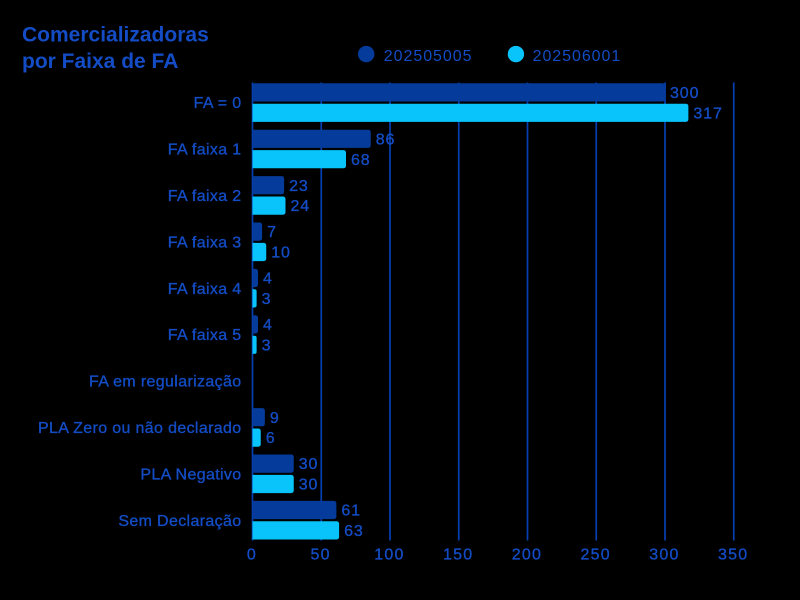 The height and width of the screenshot is (600, 800). Describe the element at coordinates (218, 103) in the screenshot. I see `svg-text: FA = 0` at that location.